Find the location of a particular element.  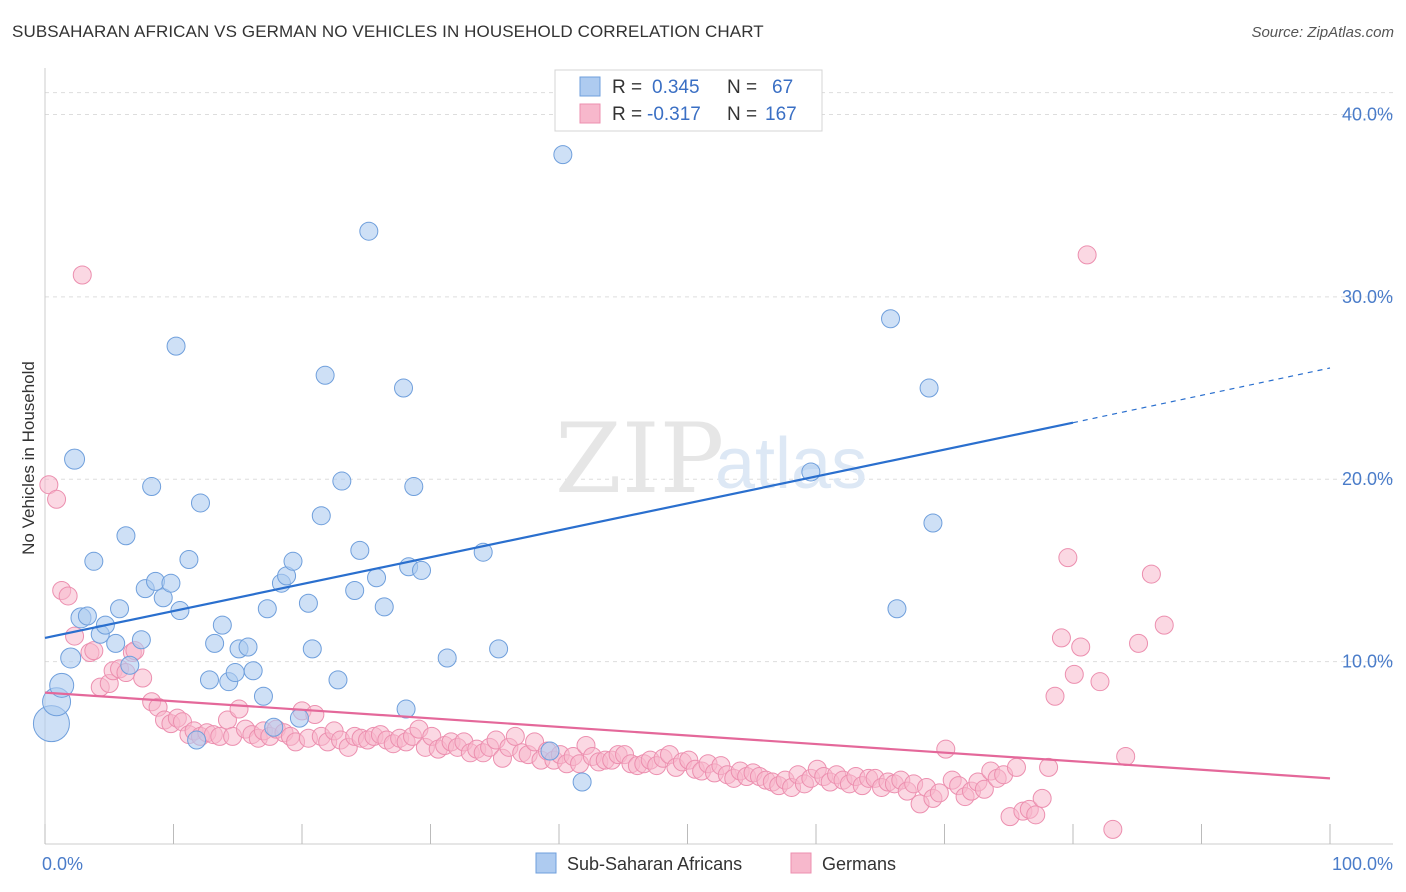

watermark-zip: ZIP is located at coordinates (639, 459).